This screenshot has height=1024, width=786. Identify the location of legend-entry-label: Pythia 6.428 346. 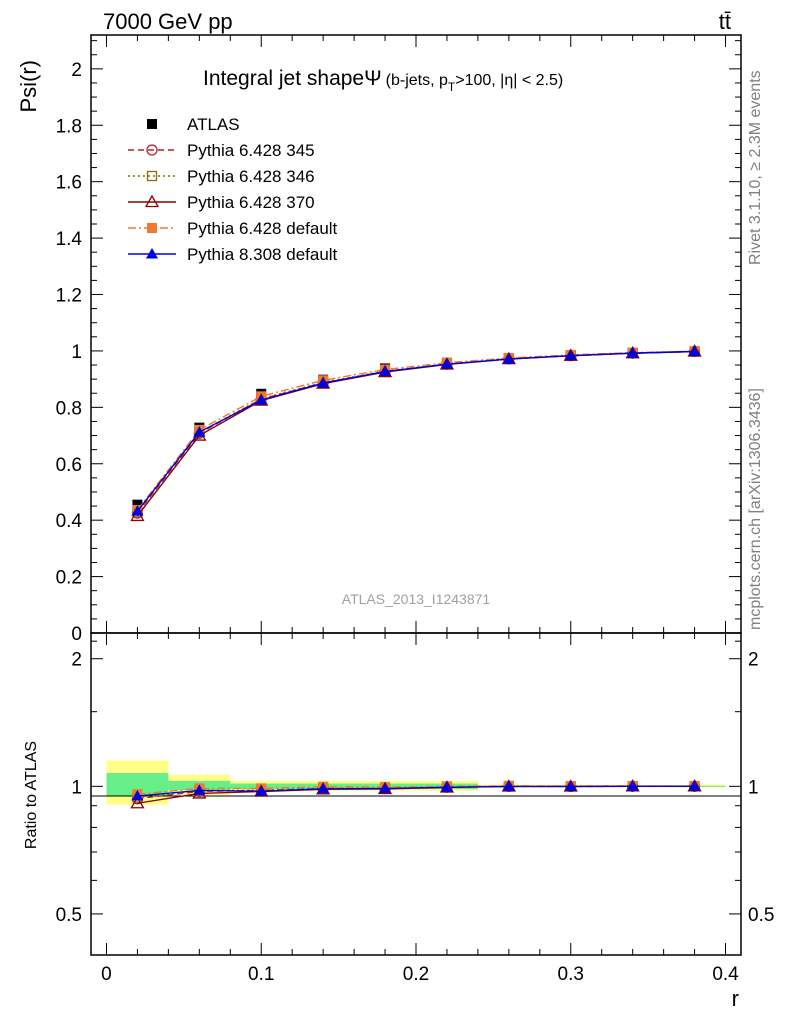
(251, 176).